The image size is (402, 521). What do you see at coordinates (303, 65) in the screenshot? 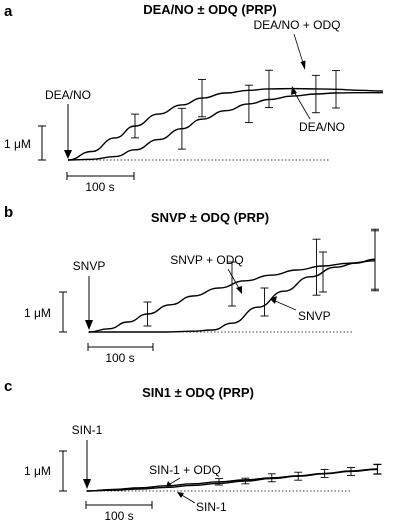
I see `panel-a-odq-pointer-arrowhead` at bounding box center [303, 65].